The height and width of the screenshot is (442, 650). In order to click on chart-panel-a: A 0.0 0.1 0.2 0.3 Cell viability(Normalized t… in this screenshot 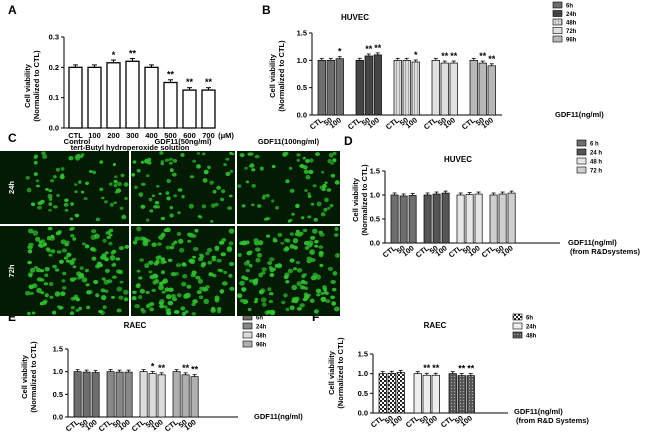, I will do `click(121, 77)`.